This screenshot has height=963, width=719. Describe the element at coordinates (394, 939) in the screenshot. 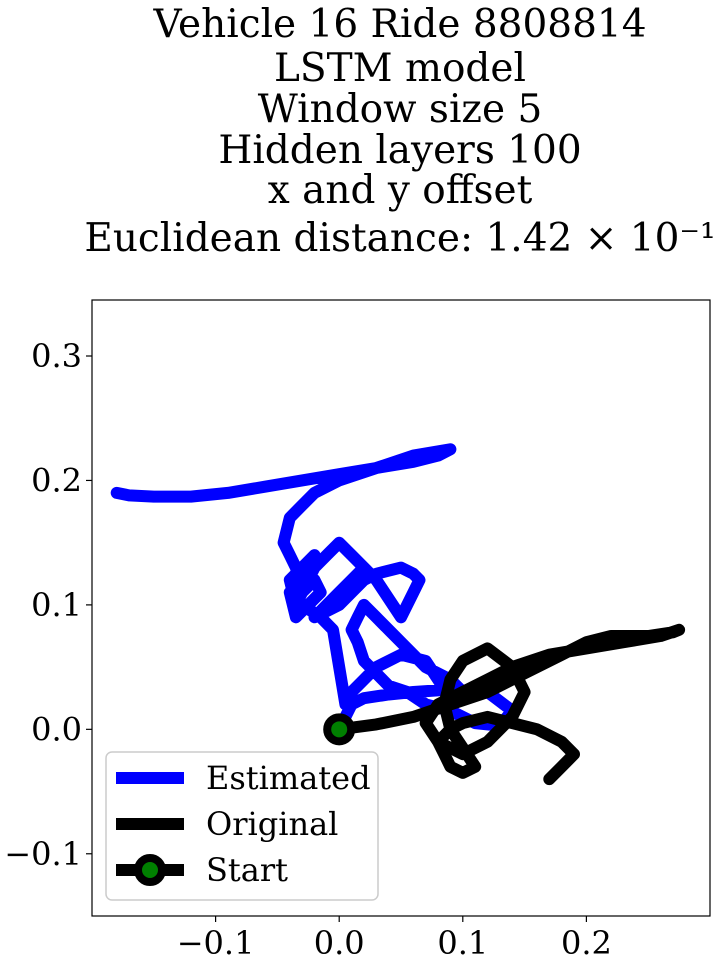

I see `x-axis: −0.1 0.0 0.1 0.2` at that location.